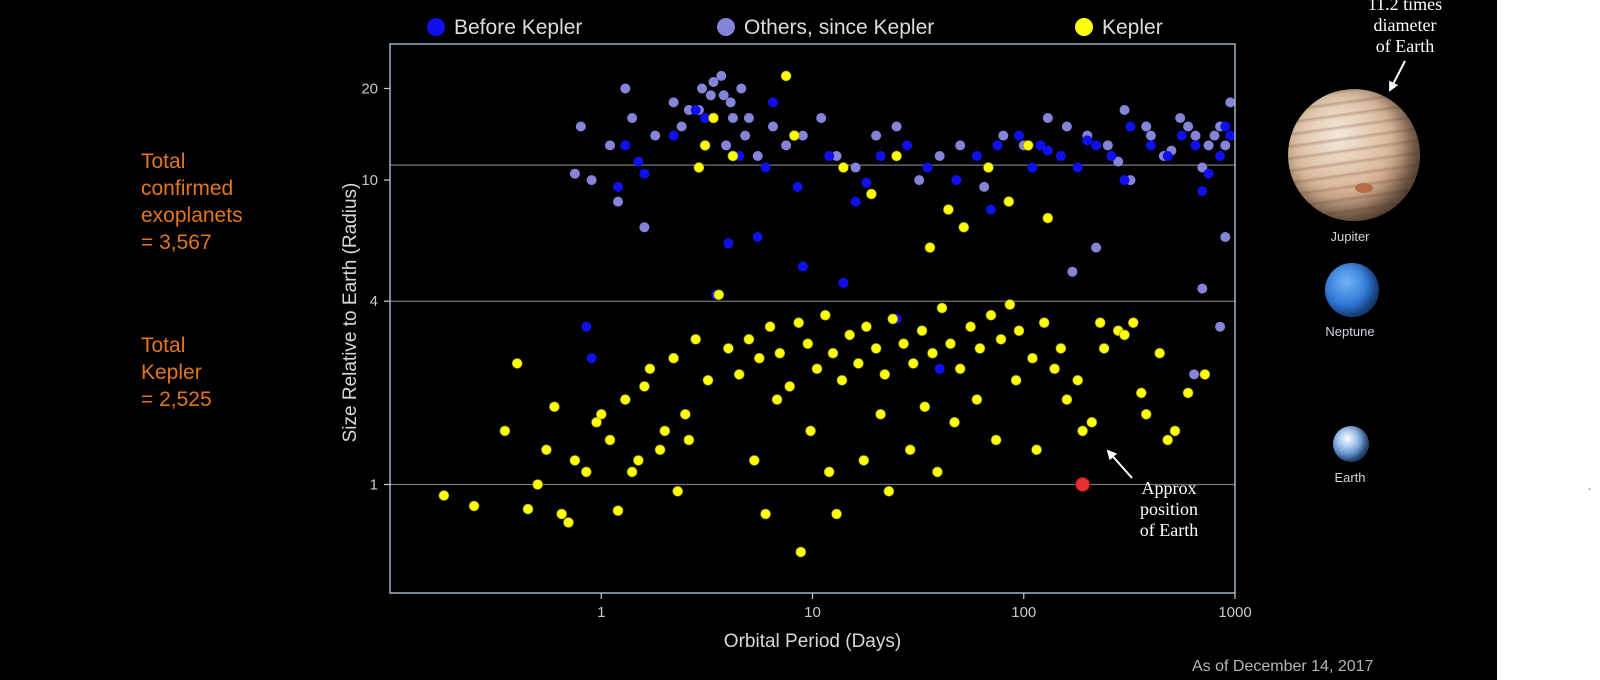 Image resolution: width=1600 pixels, height=680 pixels. Describe the element at coordinates (518, 27) in the screenshot. I see `legend-label-0: Before Kepler` at that location.